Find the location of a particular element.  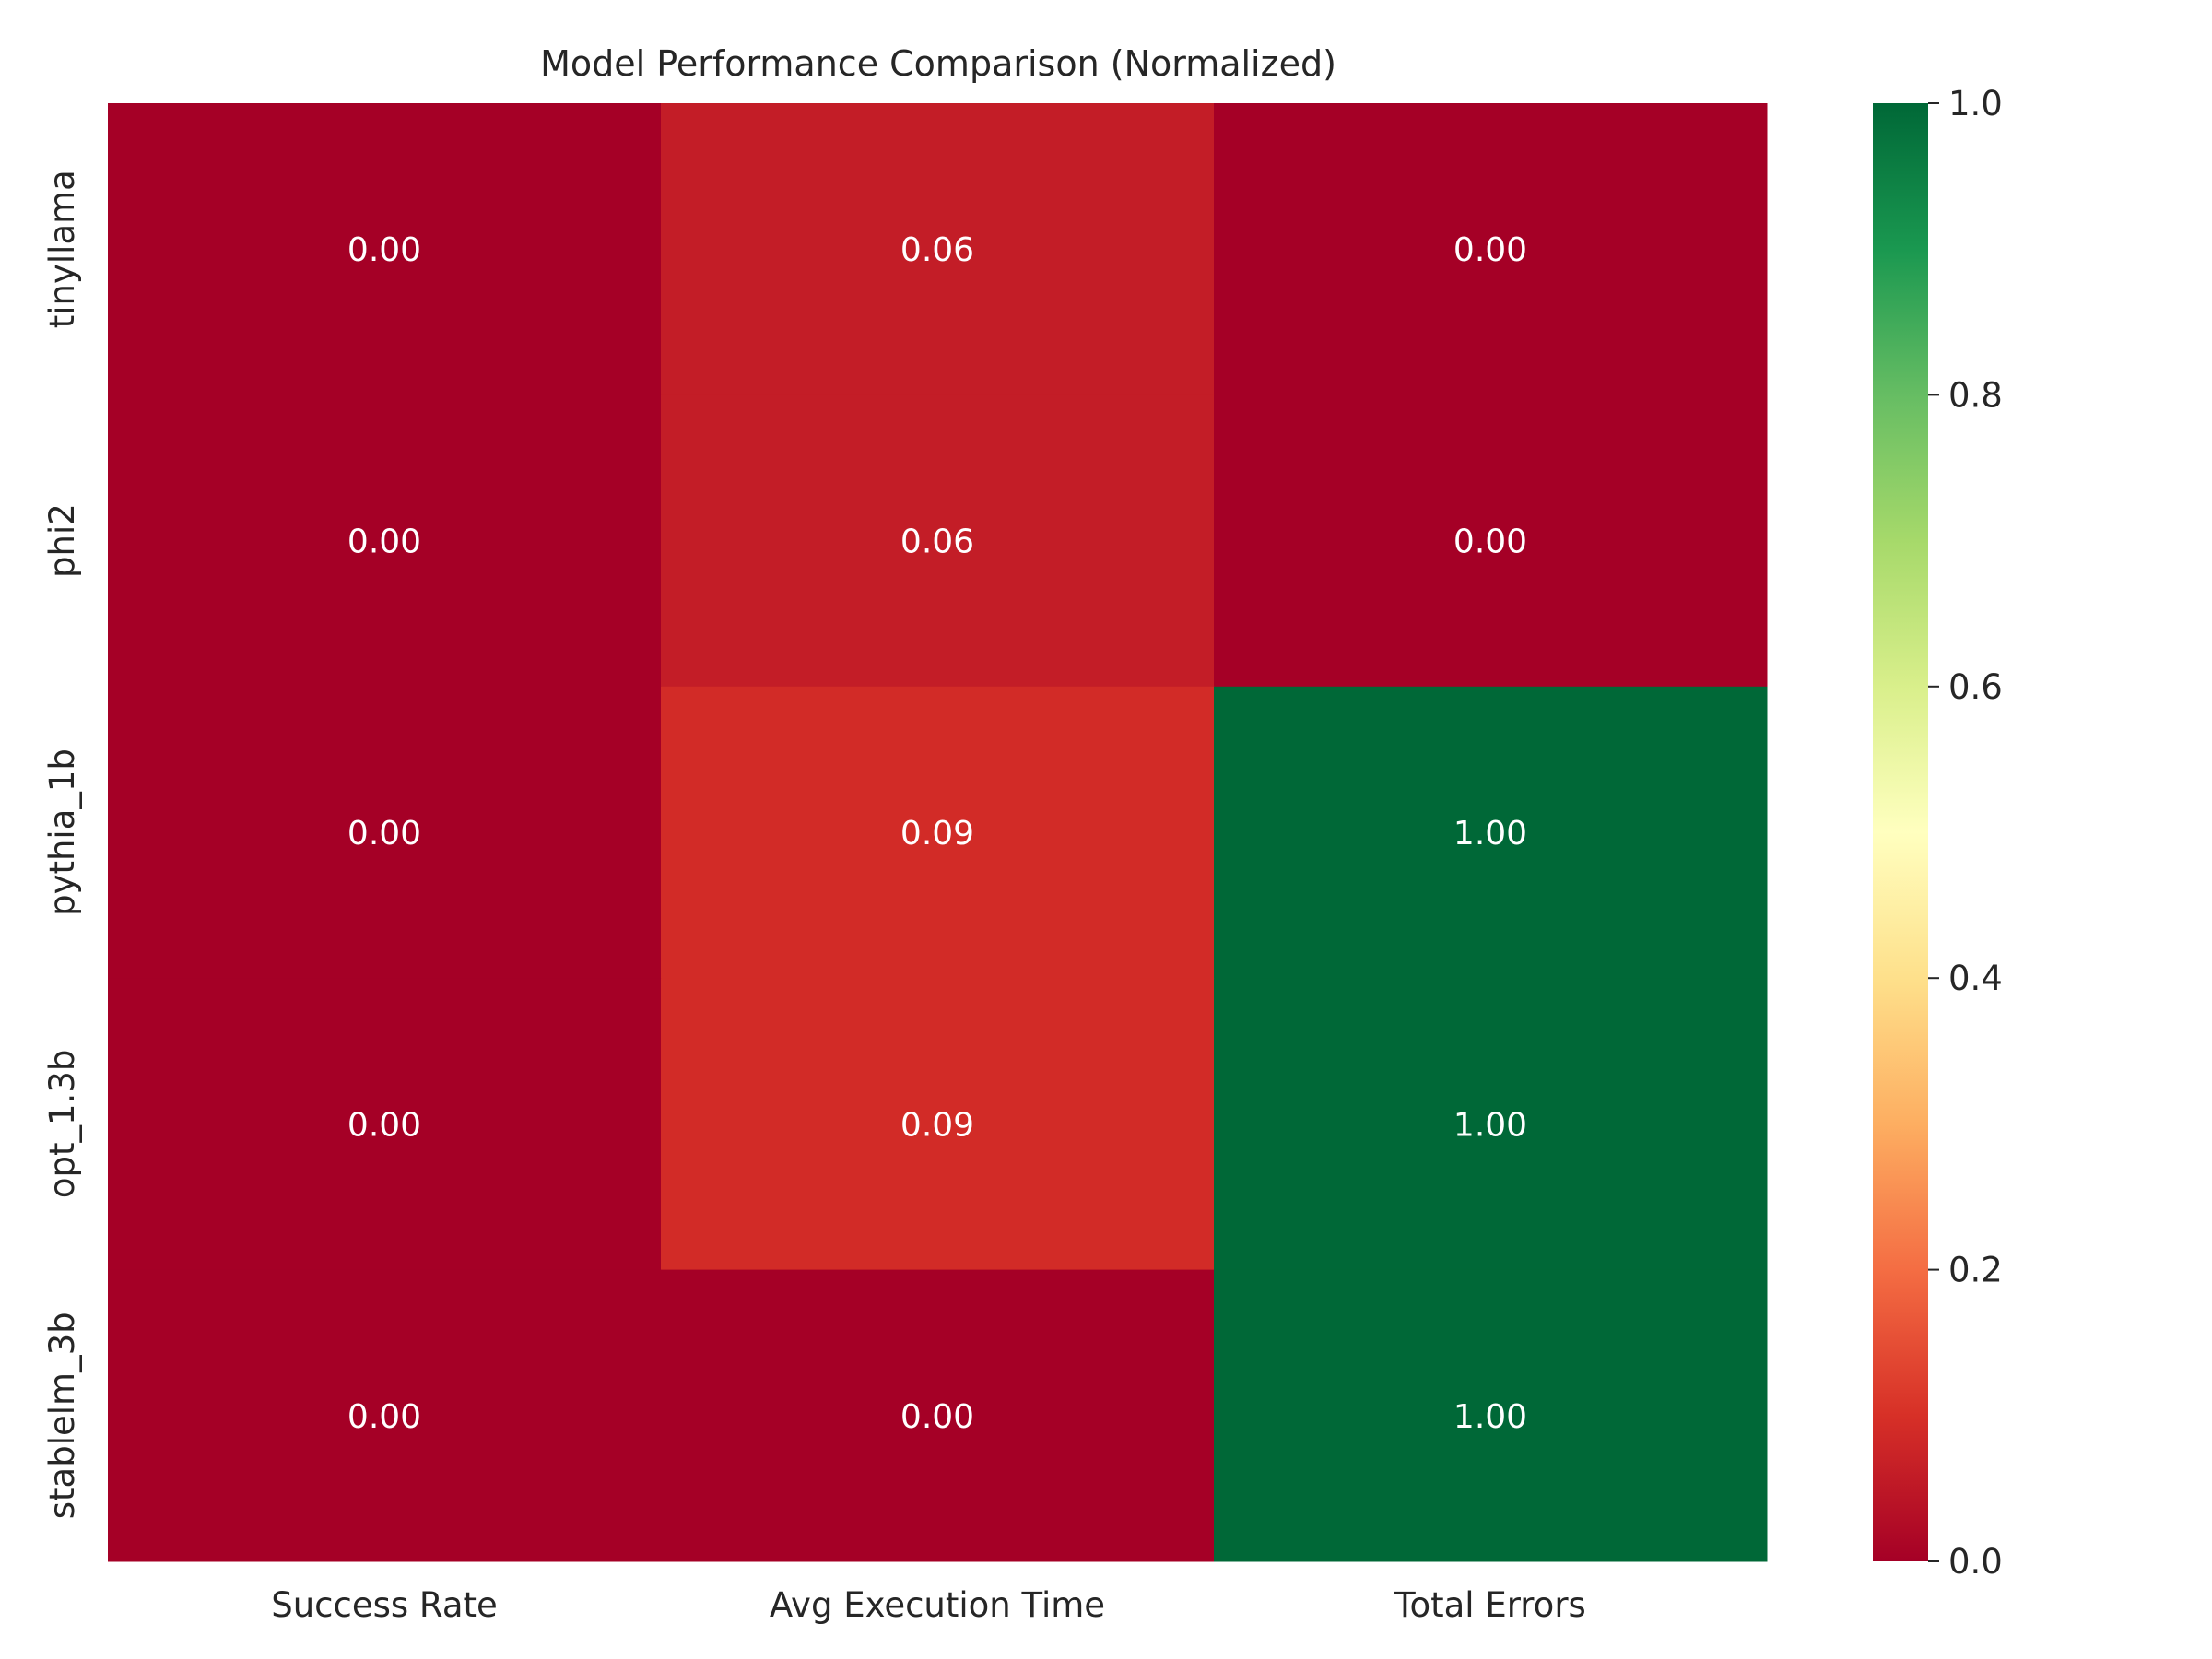

colorbar-tick-label: 0.0 is located at coordinates (1975, 1562).